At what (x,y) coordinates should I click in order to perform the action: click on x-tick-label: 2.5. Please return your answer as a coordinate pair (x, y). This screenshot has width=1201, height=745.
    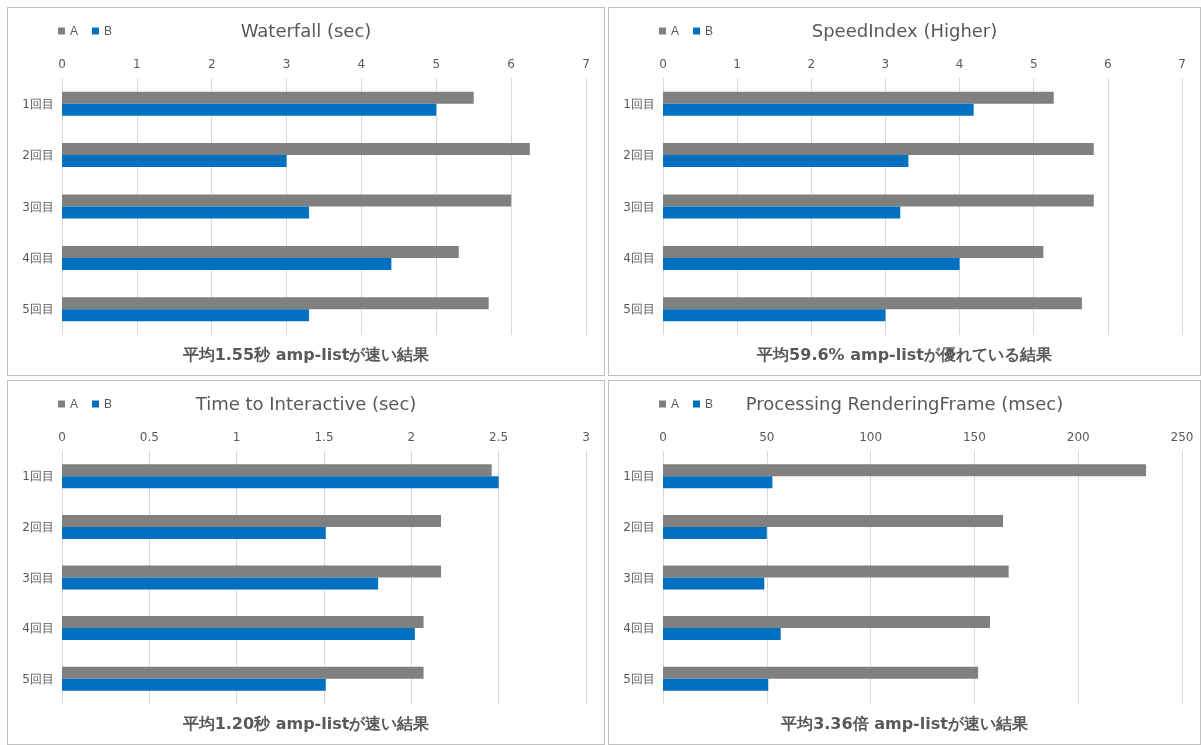
    Looking at the image, I should click on (499, 437).